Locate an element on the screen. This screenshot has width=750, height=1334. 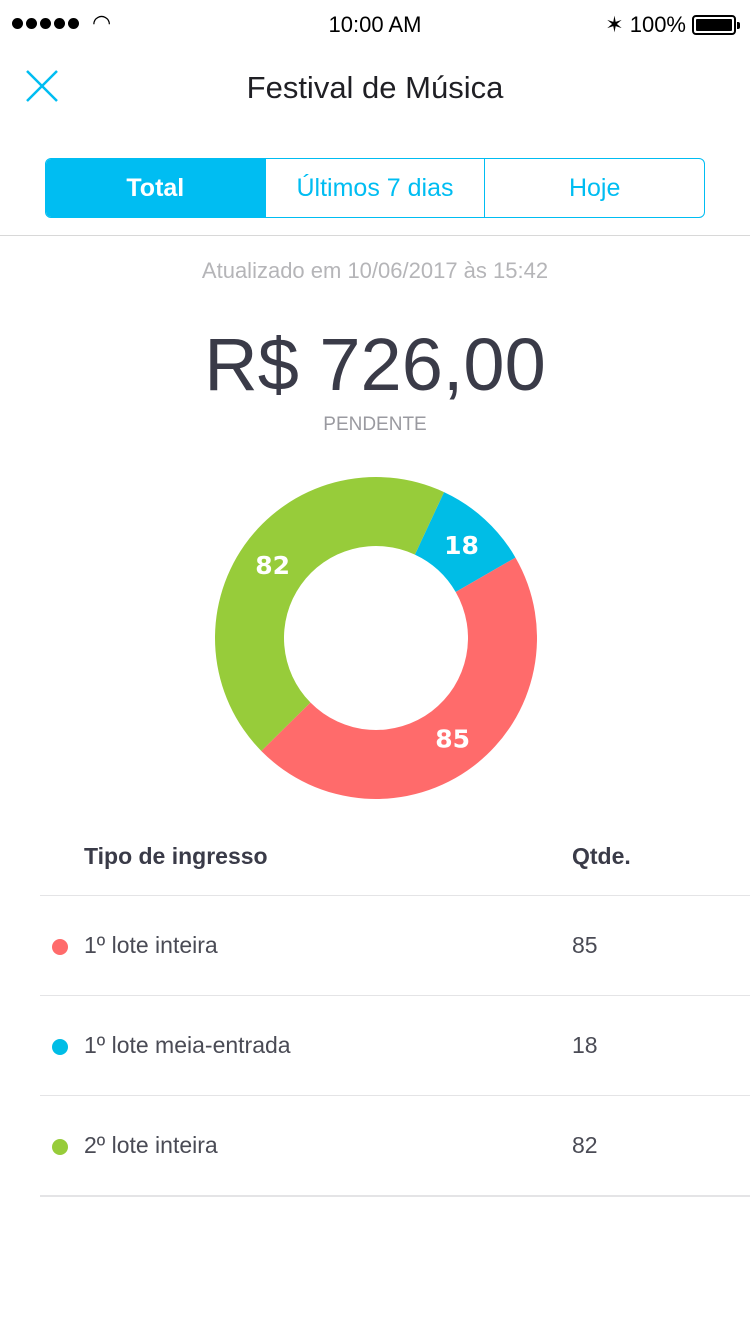
donut-data-label: 82 is located at coordinates (272, 565).